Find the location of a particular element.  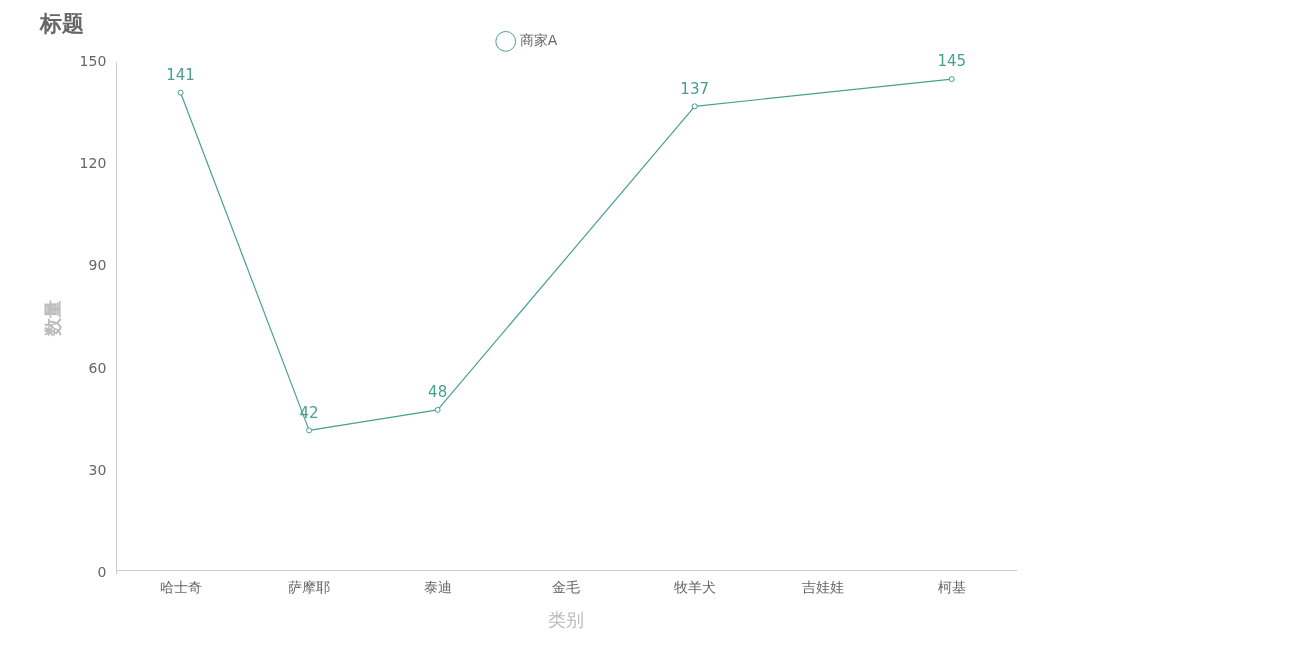

y-tick-label: 30 is located at coordinates (97, 469).